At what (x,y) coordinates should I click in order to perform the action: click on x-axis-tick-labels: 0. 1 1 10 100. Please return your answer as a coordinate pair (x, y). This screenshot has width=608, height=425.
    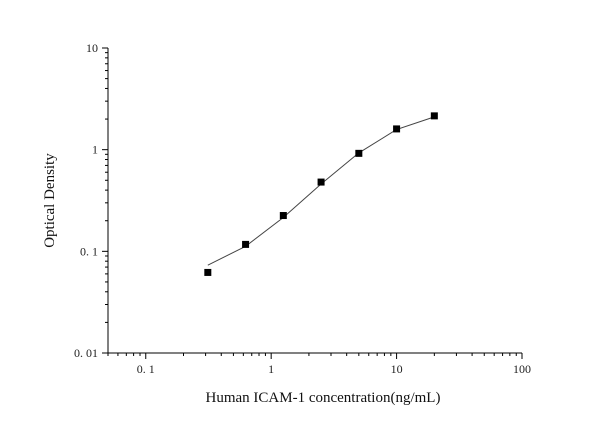
    Looking at the image, I should click on (334, 369).